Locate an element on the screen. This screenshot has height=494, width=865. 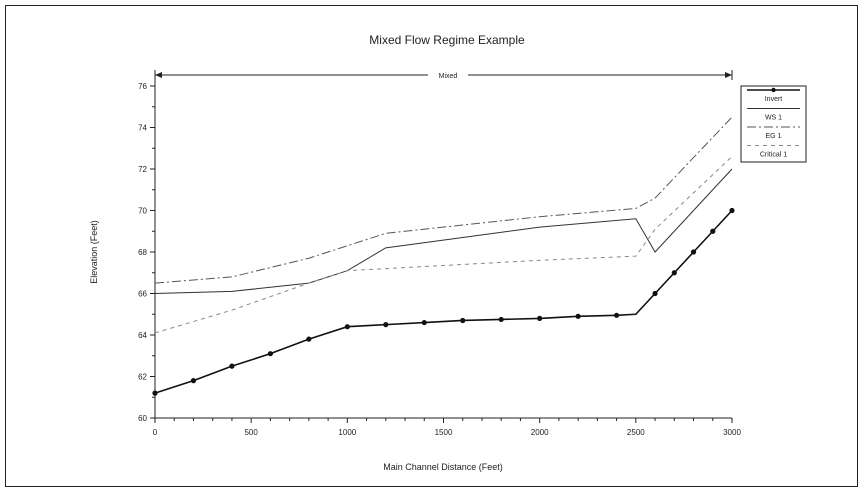
y-tick-label: 74 is located at coordinates (142, 128).